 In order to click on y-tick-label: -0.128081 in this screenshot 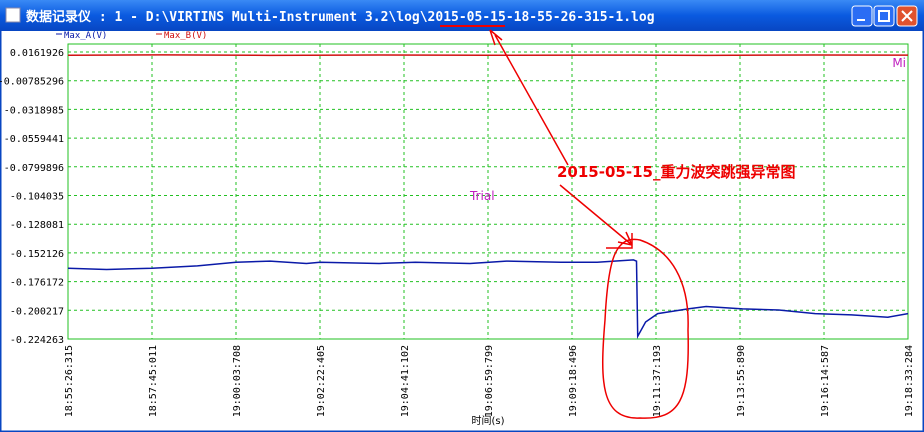, I will do `click(37, 225)`.